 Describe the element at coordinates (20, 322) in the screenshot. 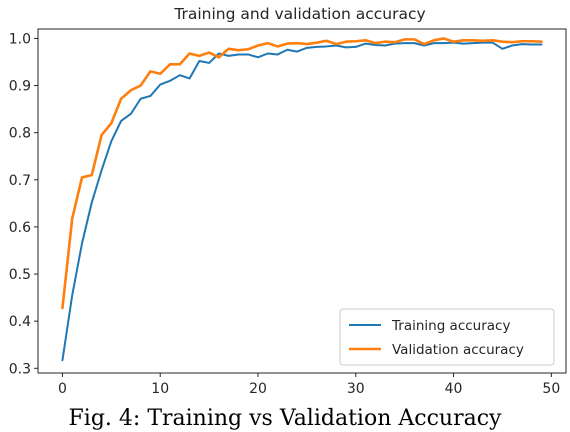

I see `y-tick-label: 0.4` at that location.